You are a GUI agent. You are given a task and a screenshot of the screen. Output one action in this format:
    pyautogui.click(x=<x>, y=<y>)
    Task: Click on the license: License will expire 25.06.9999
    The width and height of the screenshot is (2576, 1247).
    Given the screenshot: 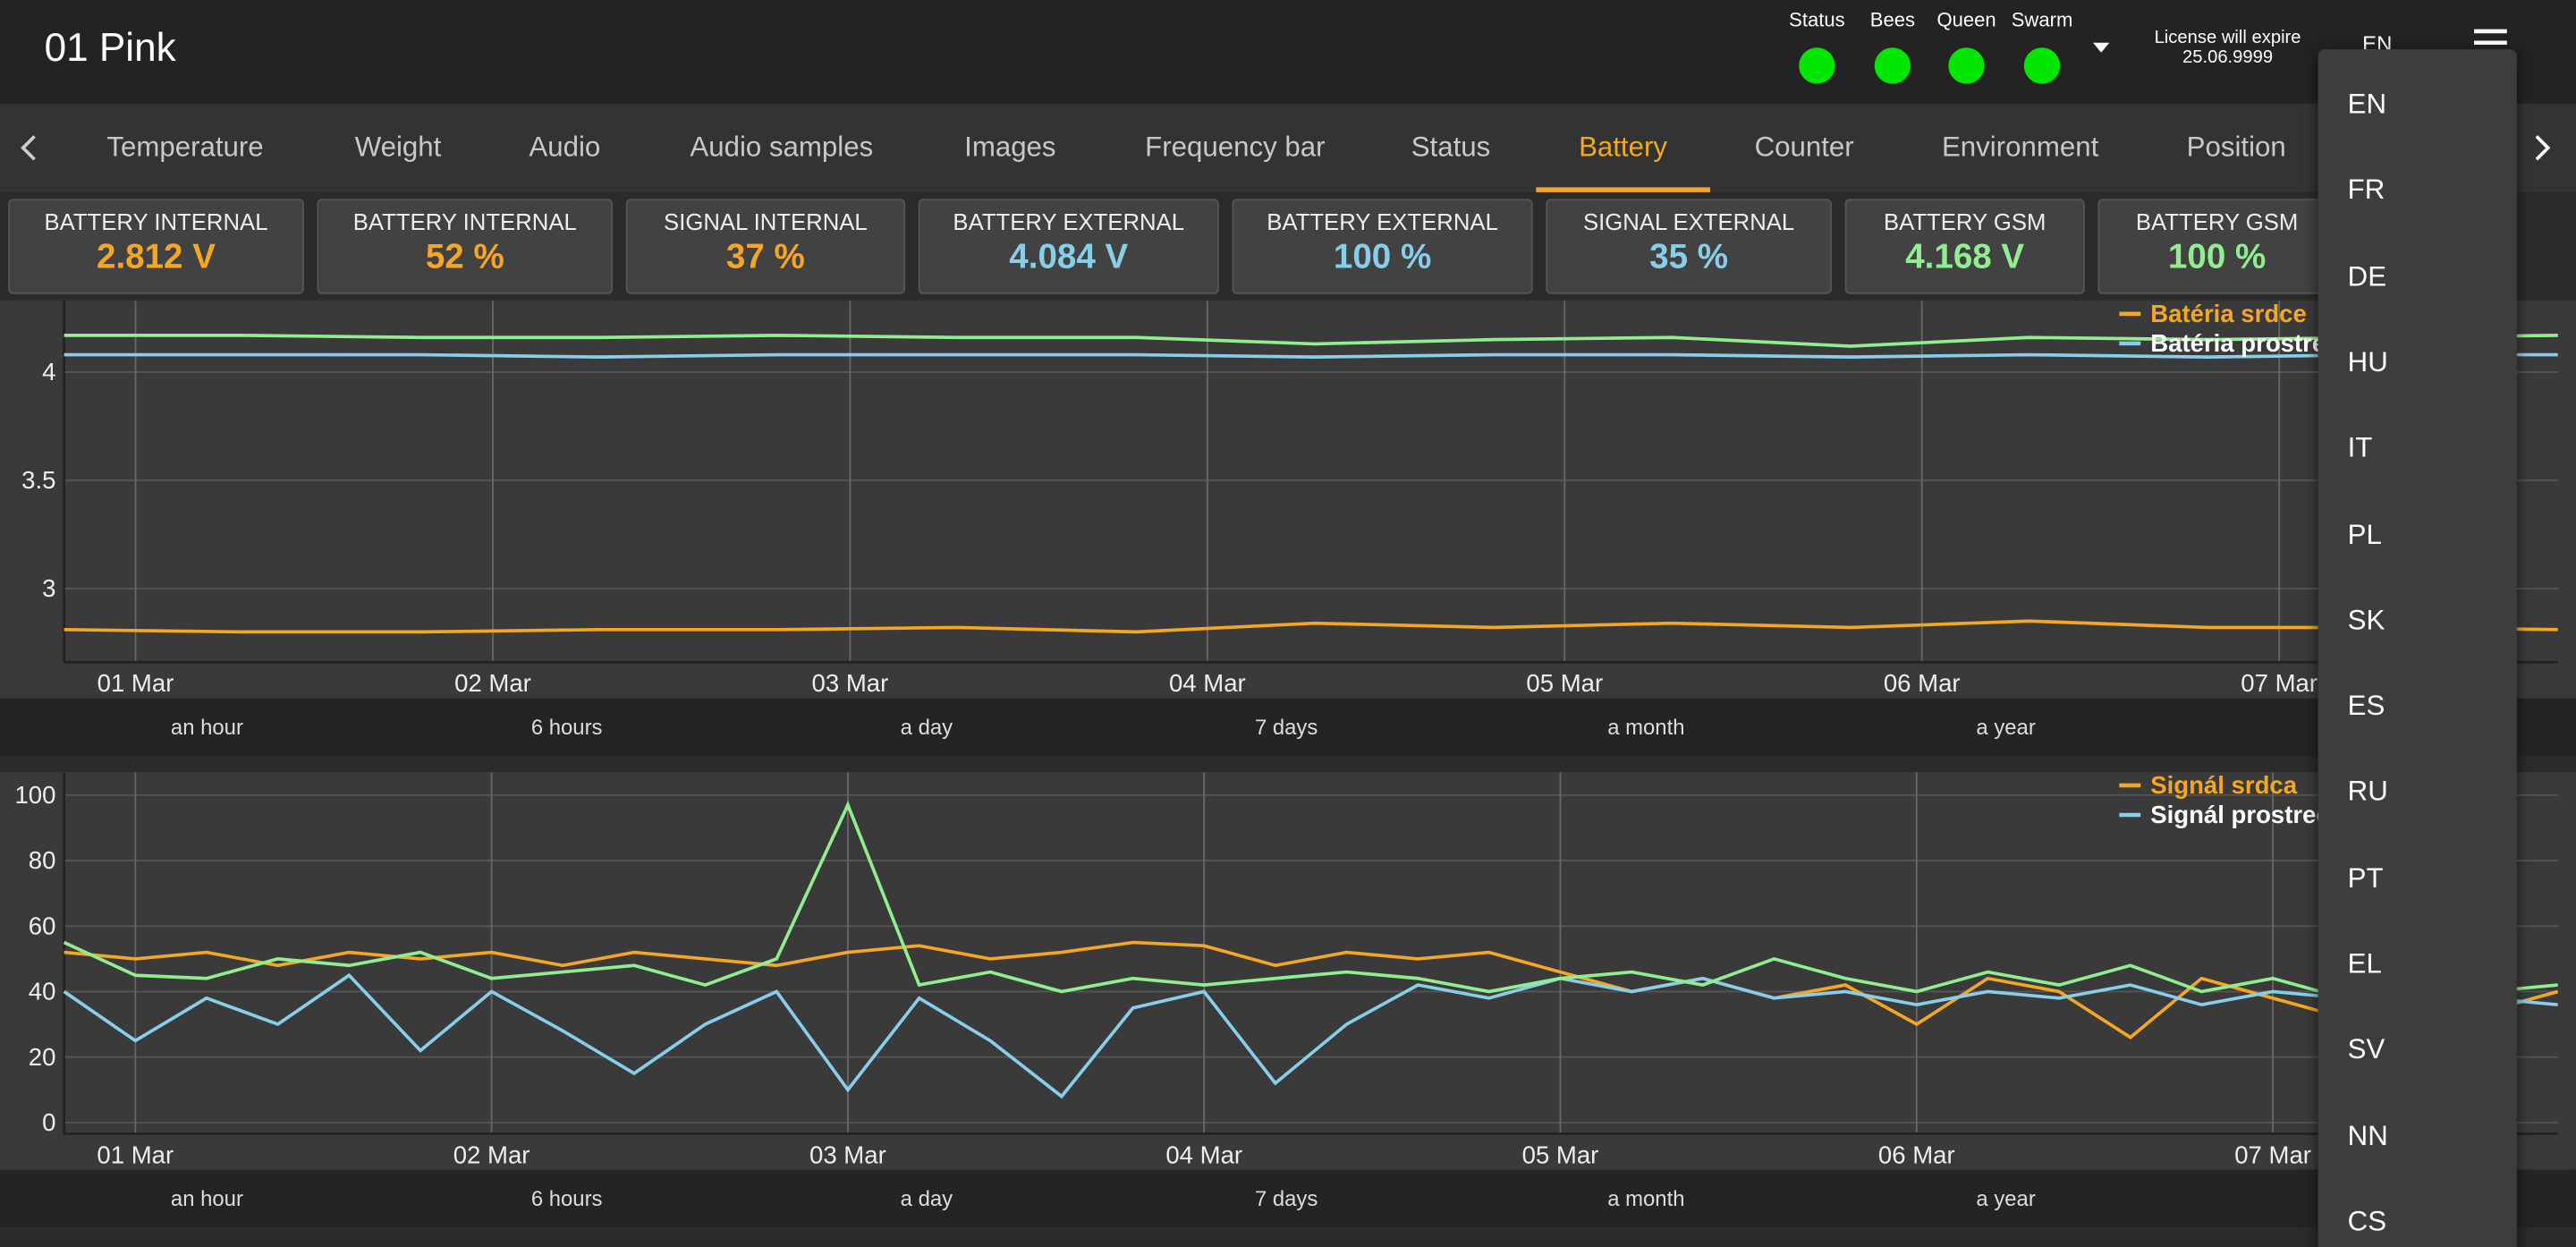 What is the action you would take?
    pyautogui.click(x=2228, y=47)
    